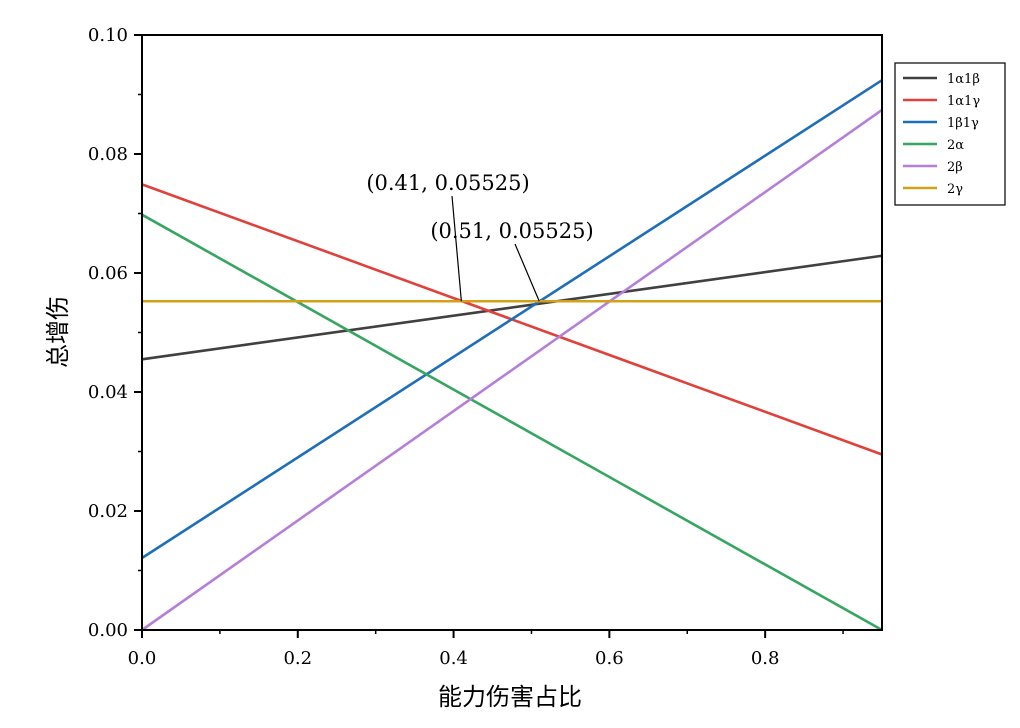 This screenshot has width=1020, height=728. I want to click on legend-label: 1α1β, so click(963, 79).